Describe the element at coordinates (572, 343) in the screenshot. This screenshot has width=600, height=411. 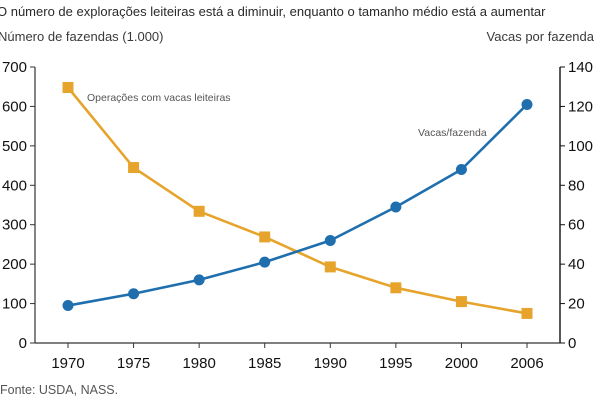
I see `y-right-tick-label: 0` at that location.